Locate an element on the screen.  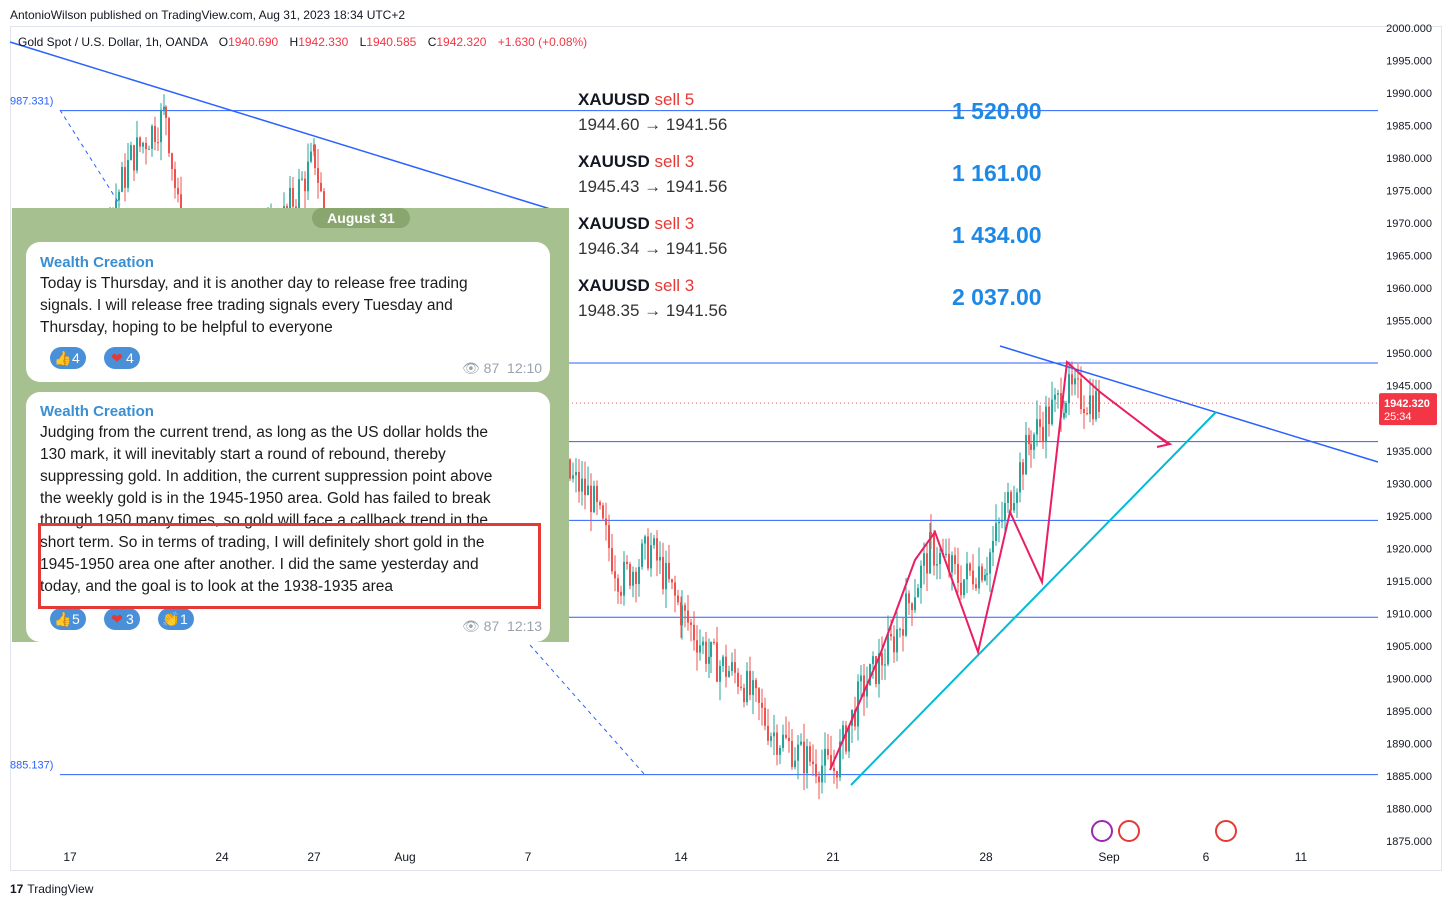
resistance-trendline is located at coordinates (285, 127).